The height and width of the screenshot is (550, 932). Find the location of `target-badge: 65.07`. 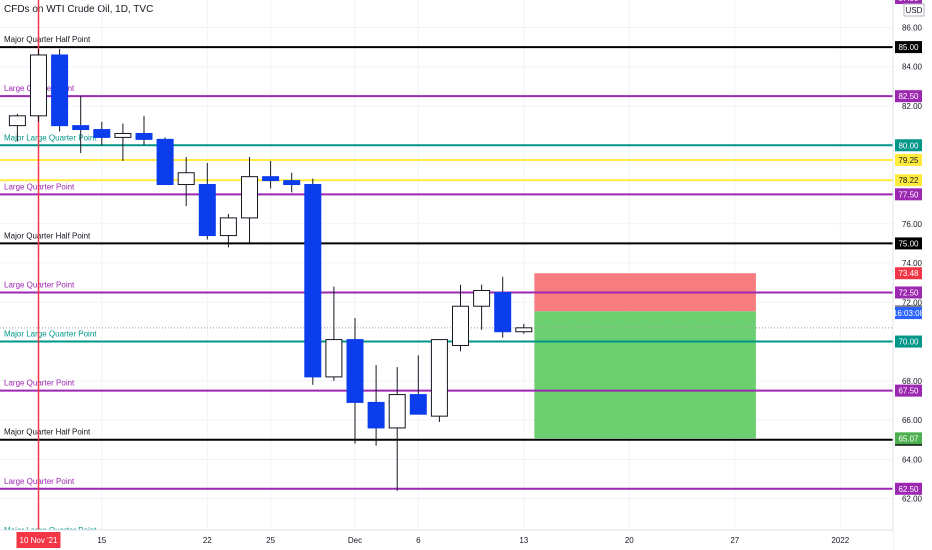

target-badge: 65.07 is located at coordinates (908, 438).